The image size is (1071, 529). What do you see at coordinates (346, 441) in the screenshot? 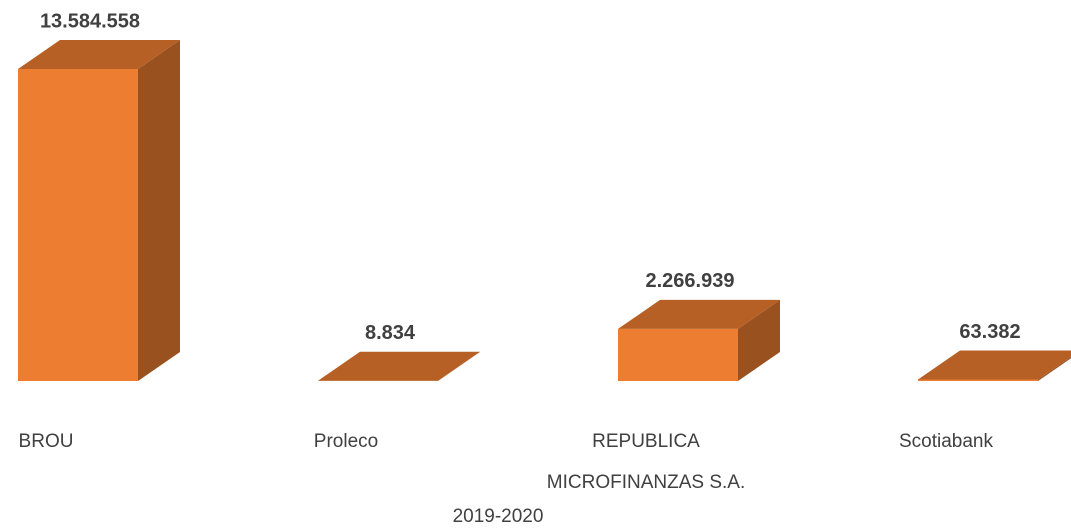
I see `x-tick-label: Proleco` at bounding box center [346, 441].